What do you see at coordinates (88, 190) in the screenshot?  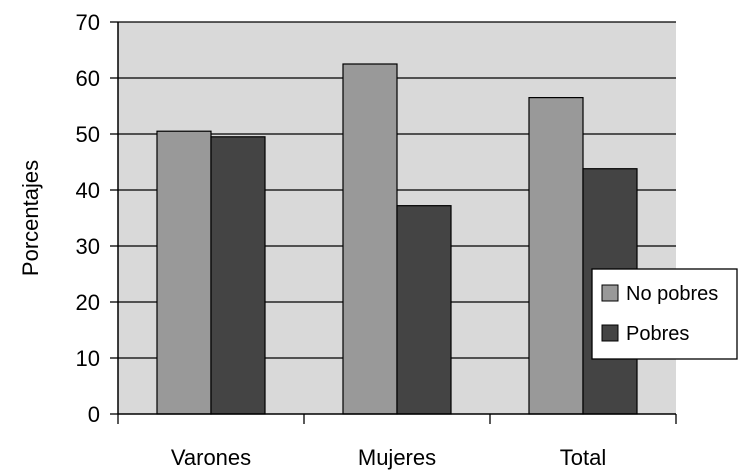 I see `y-tick-label: 40` at bounding box center [88, 190].